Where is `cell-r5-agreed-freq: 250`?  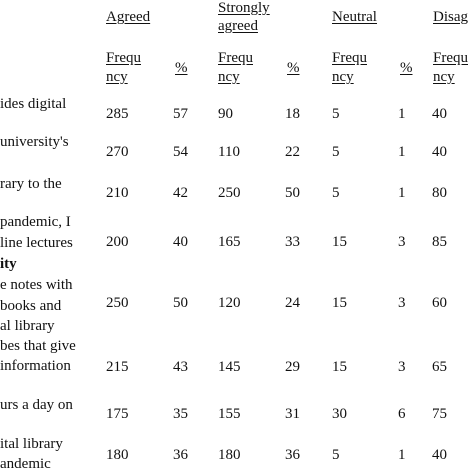
cell-r5-agreed-freq: 250 is located at coordinates (117, 303).